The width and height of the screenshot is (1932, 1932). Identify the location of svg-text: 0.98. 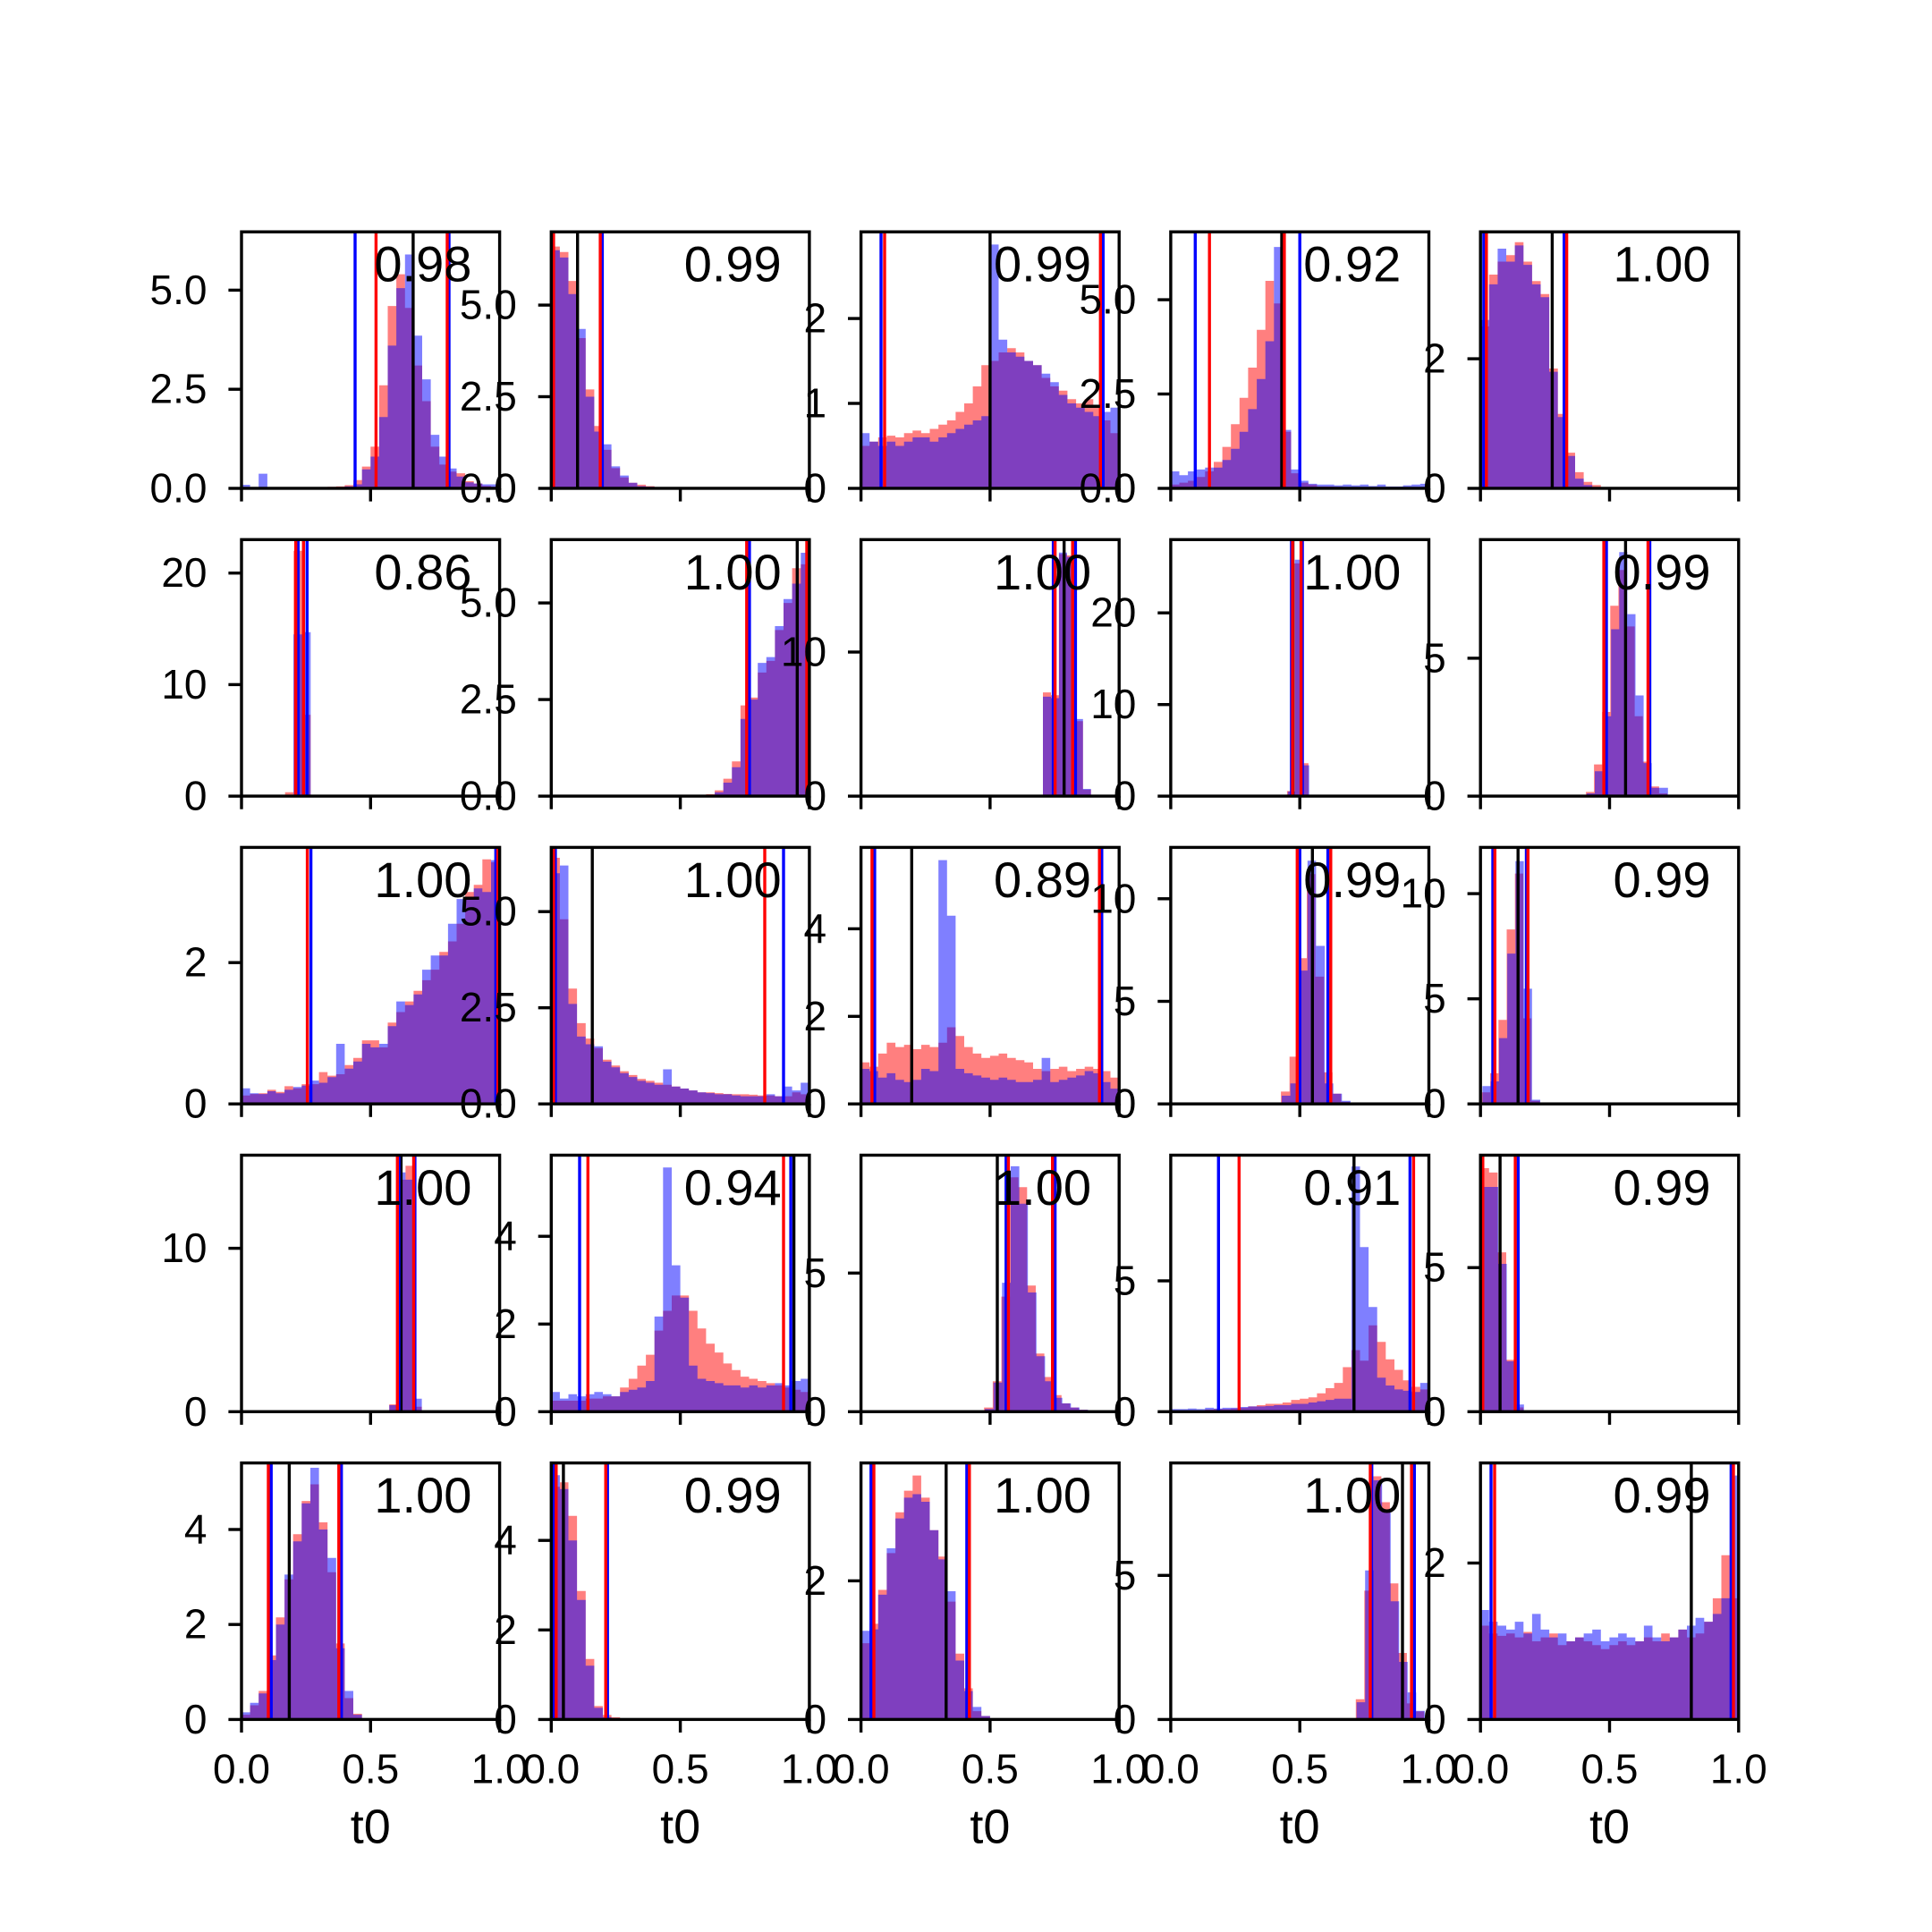
(422, 264).